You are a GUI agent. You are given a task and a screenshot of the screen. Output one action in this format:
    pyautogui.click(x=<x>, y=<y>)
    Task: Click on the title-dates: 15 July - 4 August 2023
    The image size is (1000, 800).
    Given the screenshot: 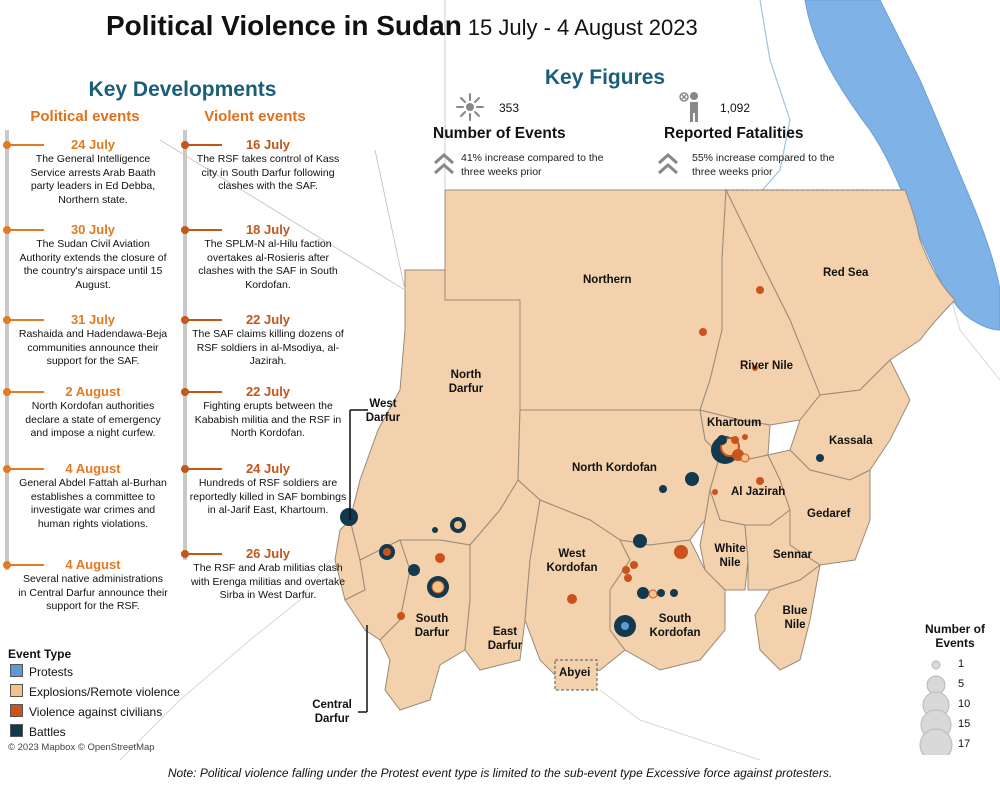 What is the action you would take?
    pyautogui.click(x=582, y=27)
    